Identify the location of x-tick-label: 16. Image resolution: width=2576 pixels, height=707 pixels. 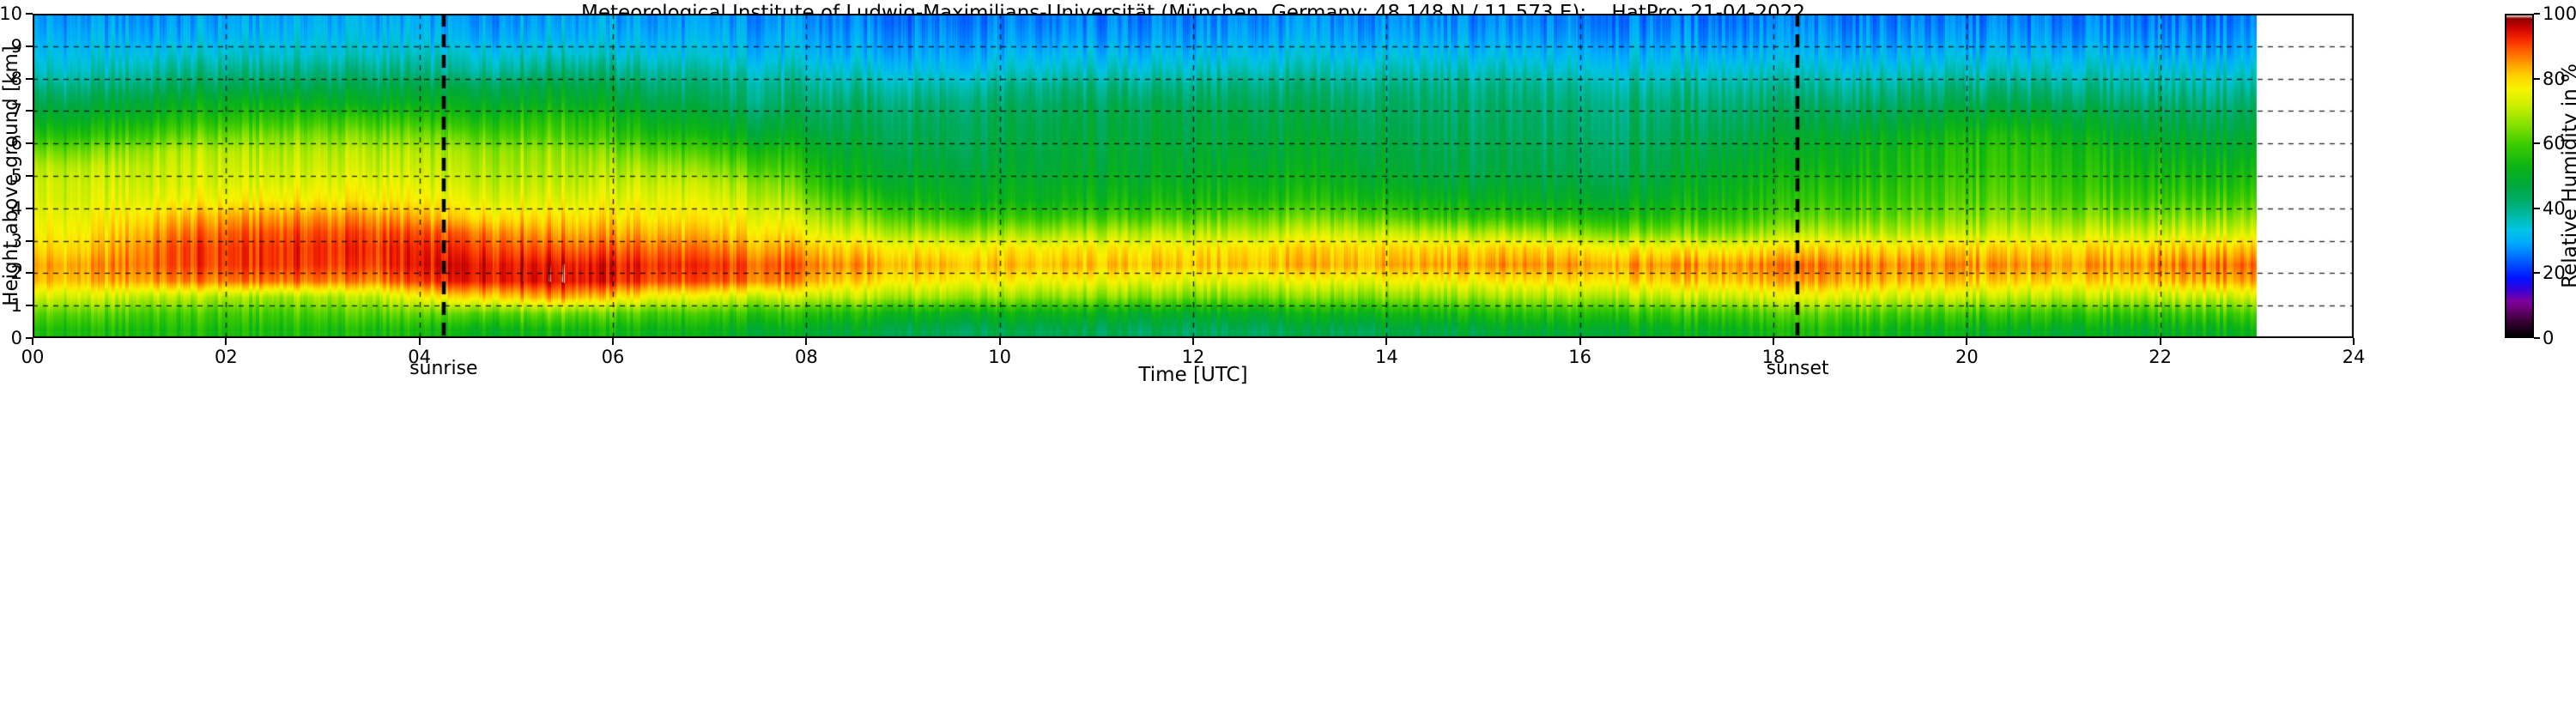
(1580, 357).